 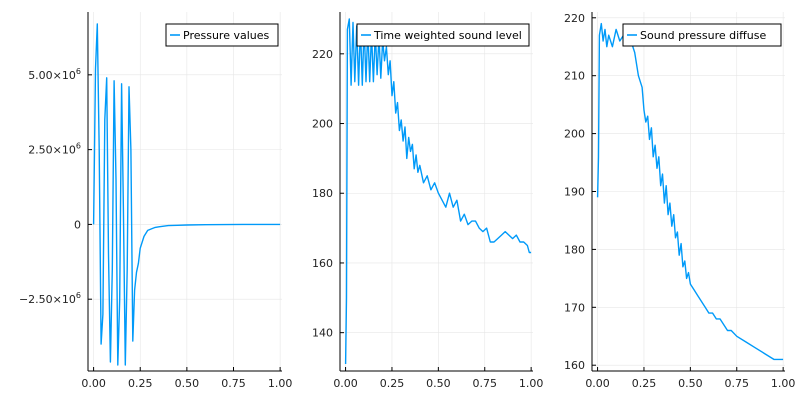 What do you see at coordinates (54, 149) in the screenshot?
I see `y-tick-label: 2.50×10⁶` at bounding box center [54, 149].